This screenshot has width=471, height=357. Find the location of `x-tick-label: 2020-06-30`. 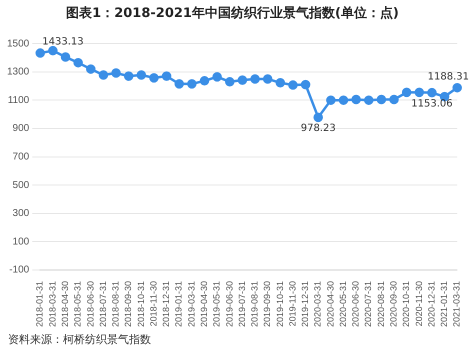

x-tick-label: 2020-06-30 is located at coordinates (355, 304).